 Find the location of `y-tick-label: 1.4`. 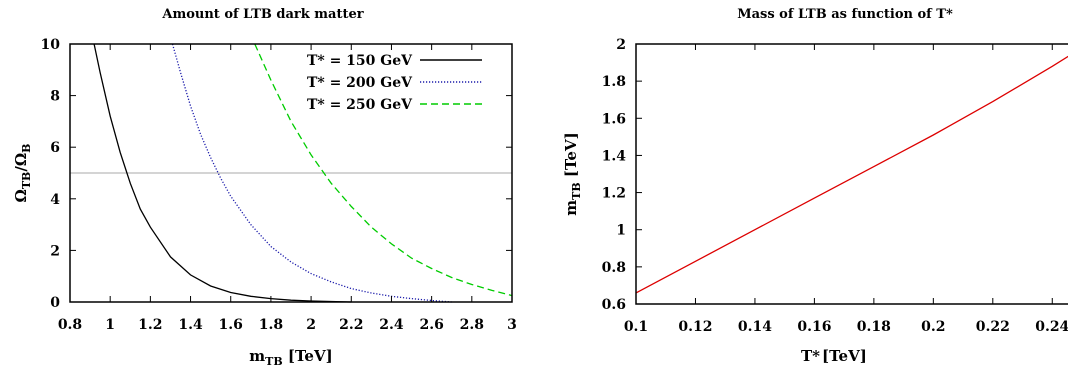

y-tick-label: 1.4 is located at coordinates (614, 156).